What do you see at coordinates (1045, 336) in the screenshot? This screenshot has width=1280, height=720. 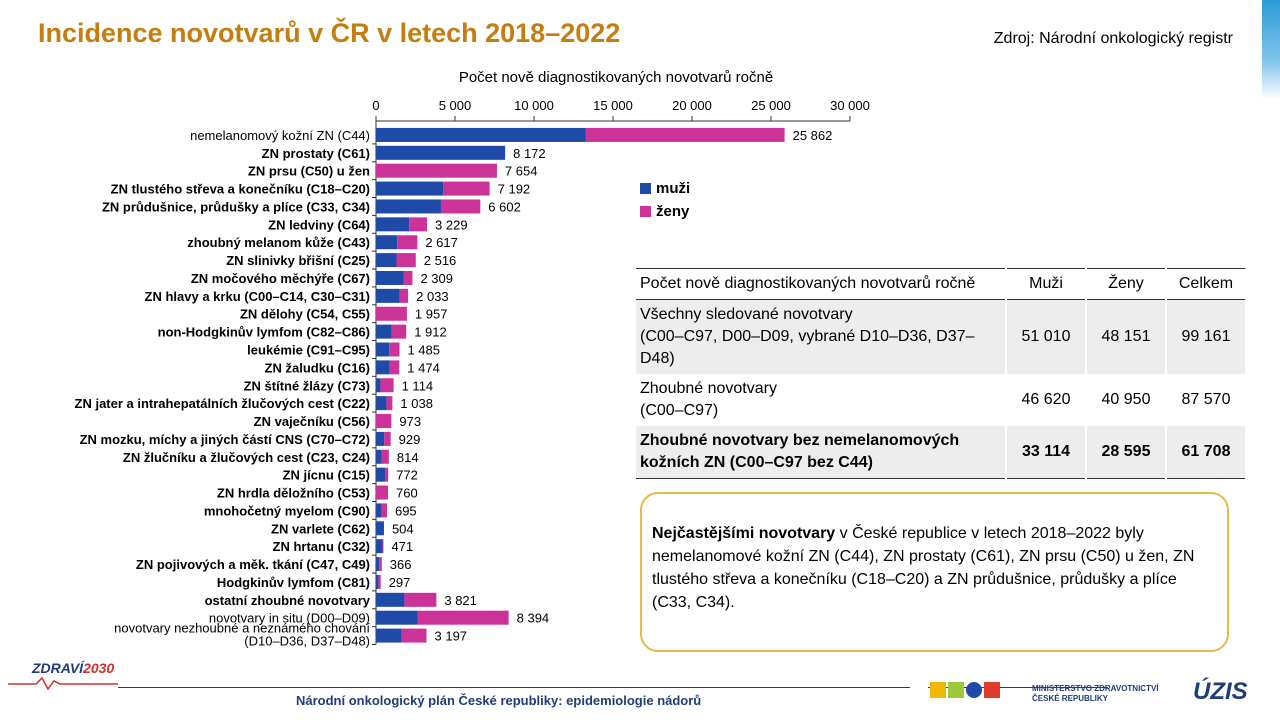 I see `table-cell: 51 010` at bounding box center [1045, 336].